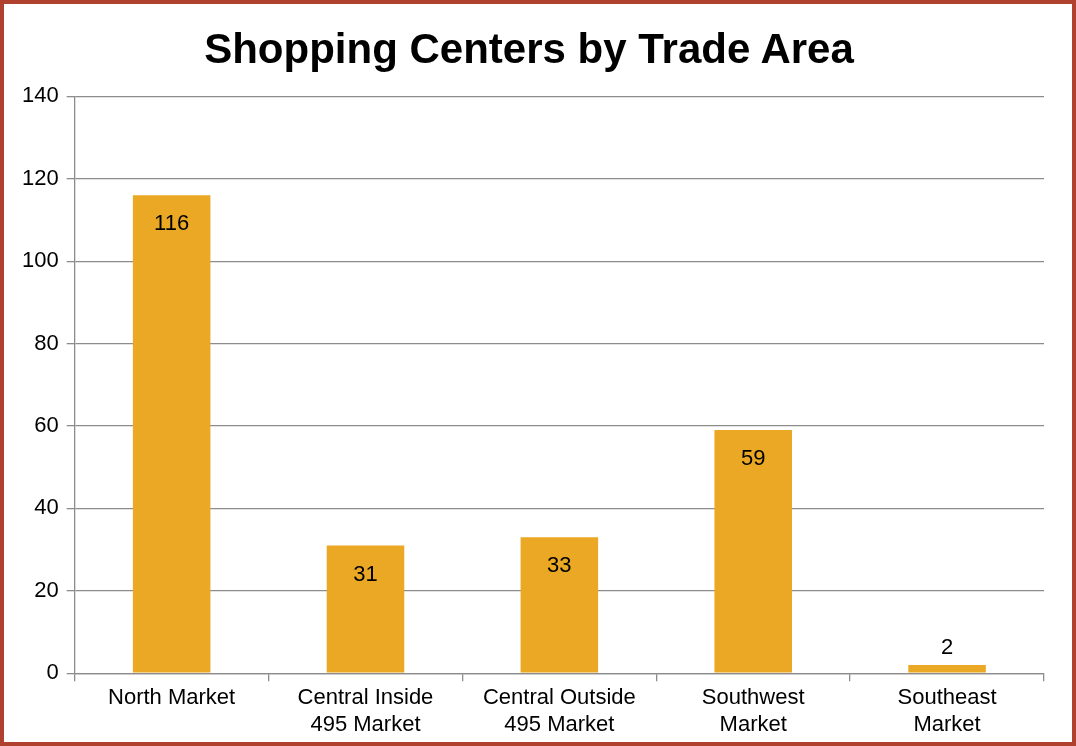 The width and height of the screenshot is (1076, 746). What do you see at coordinates (365, 573) in the screenshot?
I see `data-label: 31` at bounding box center [365, 573].